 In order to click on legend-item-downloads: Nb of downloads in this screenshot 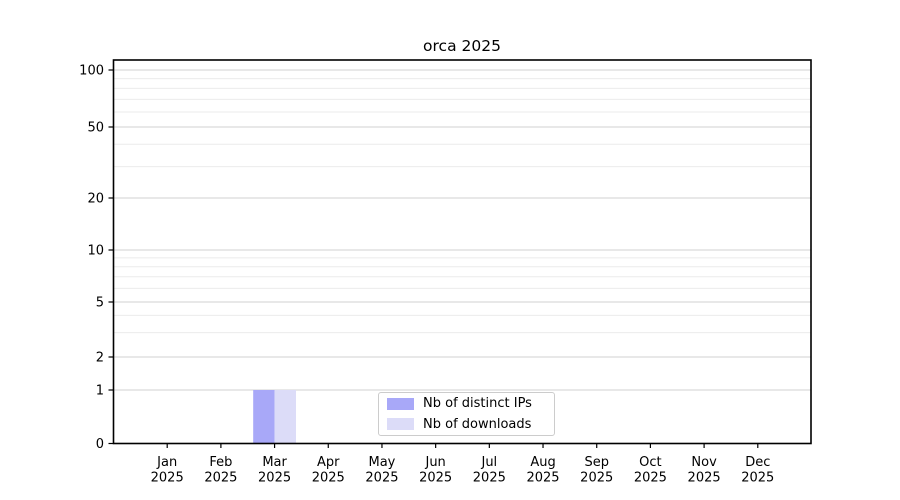, I will do `click(466, 424)`.